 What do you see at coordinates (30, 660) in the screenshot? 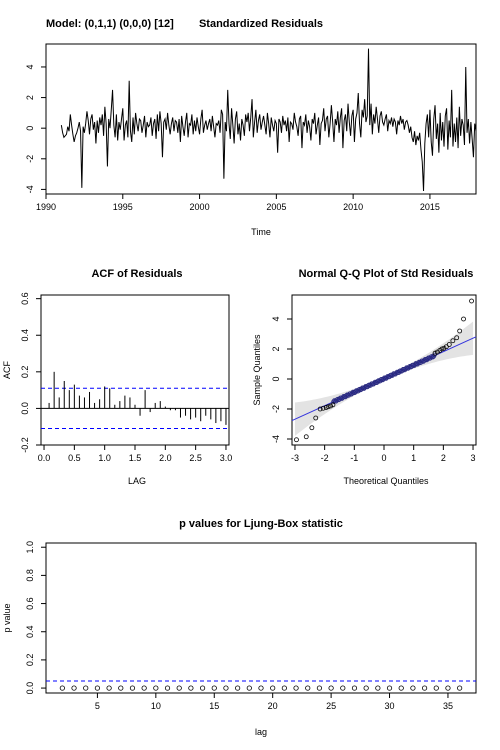
I see `ljung-ytick-label: 0.2` at bounding box center [30, 660].